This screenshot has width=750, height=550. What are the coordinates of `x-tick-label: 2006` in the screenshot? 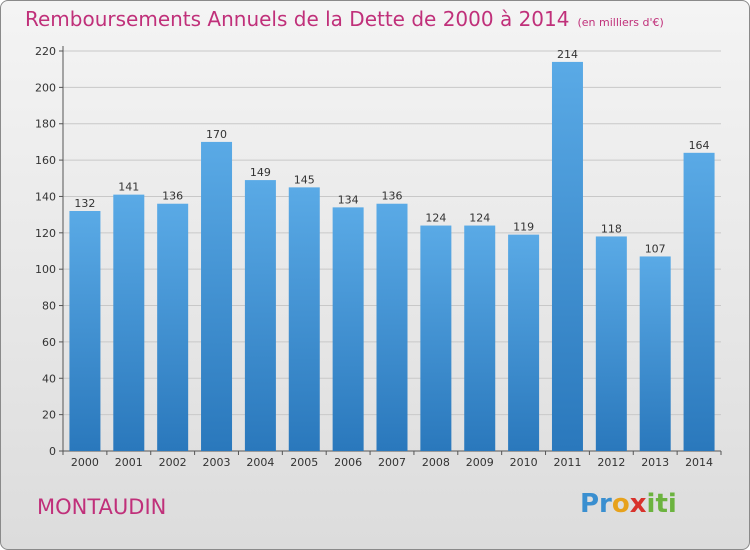 It's located at (348, 462).